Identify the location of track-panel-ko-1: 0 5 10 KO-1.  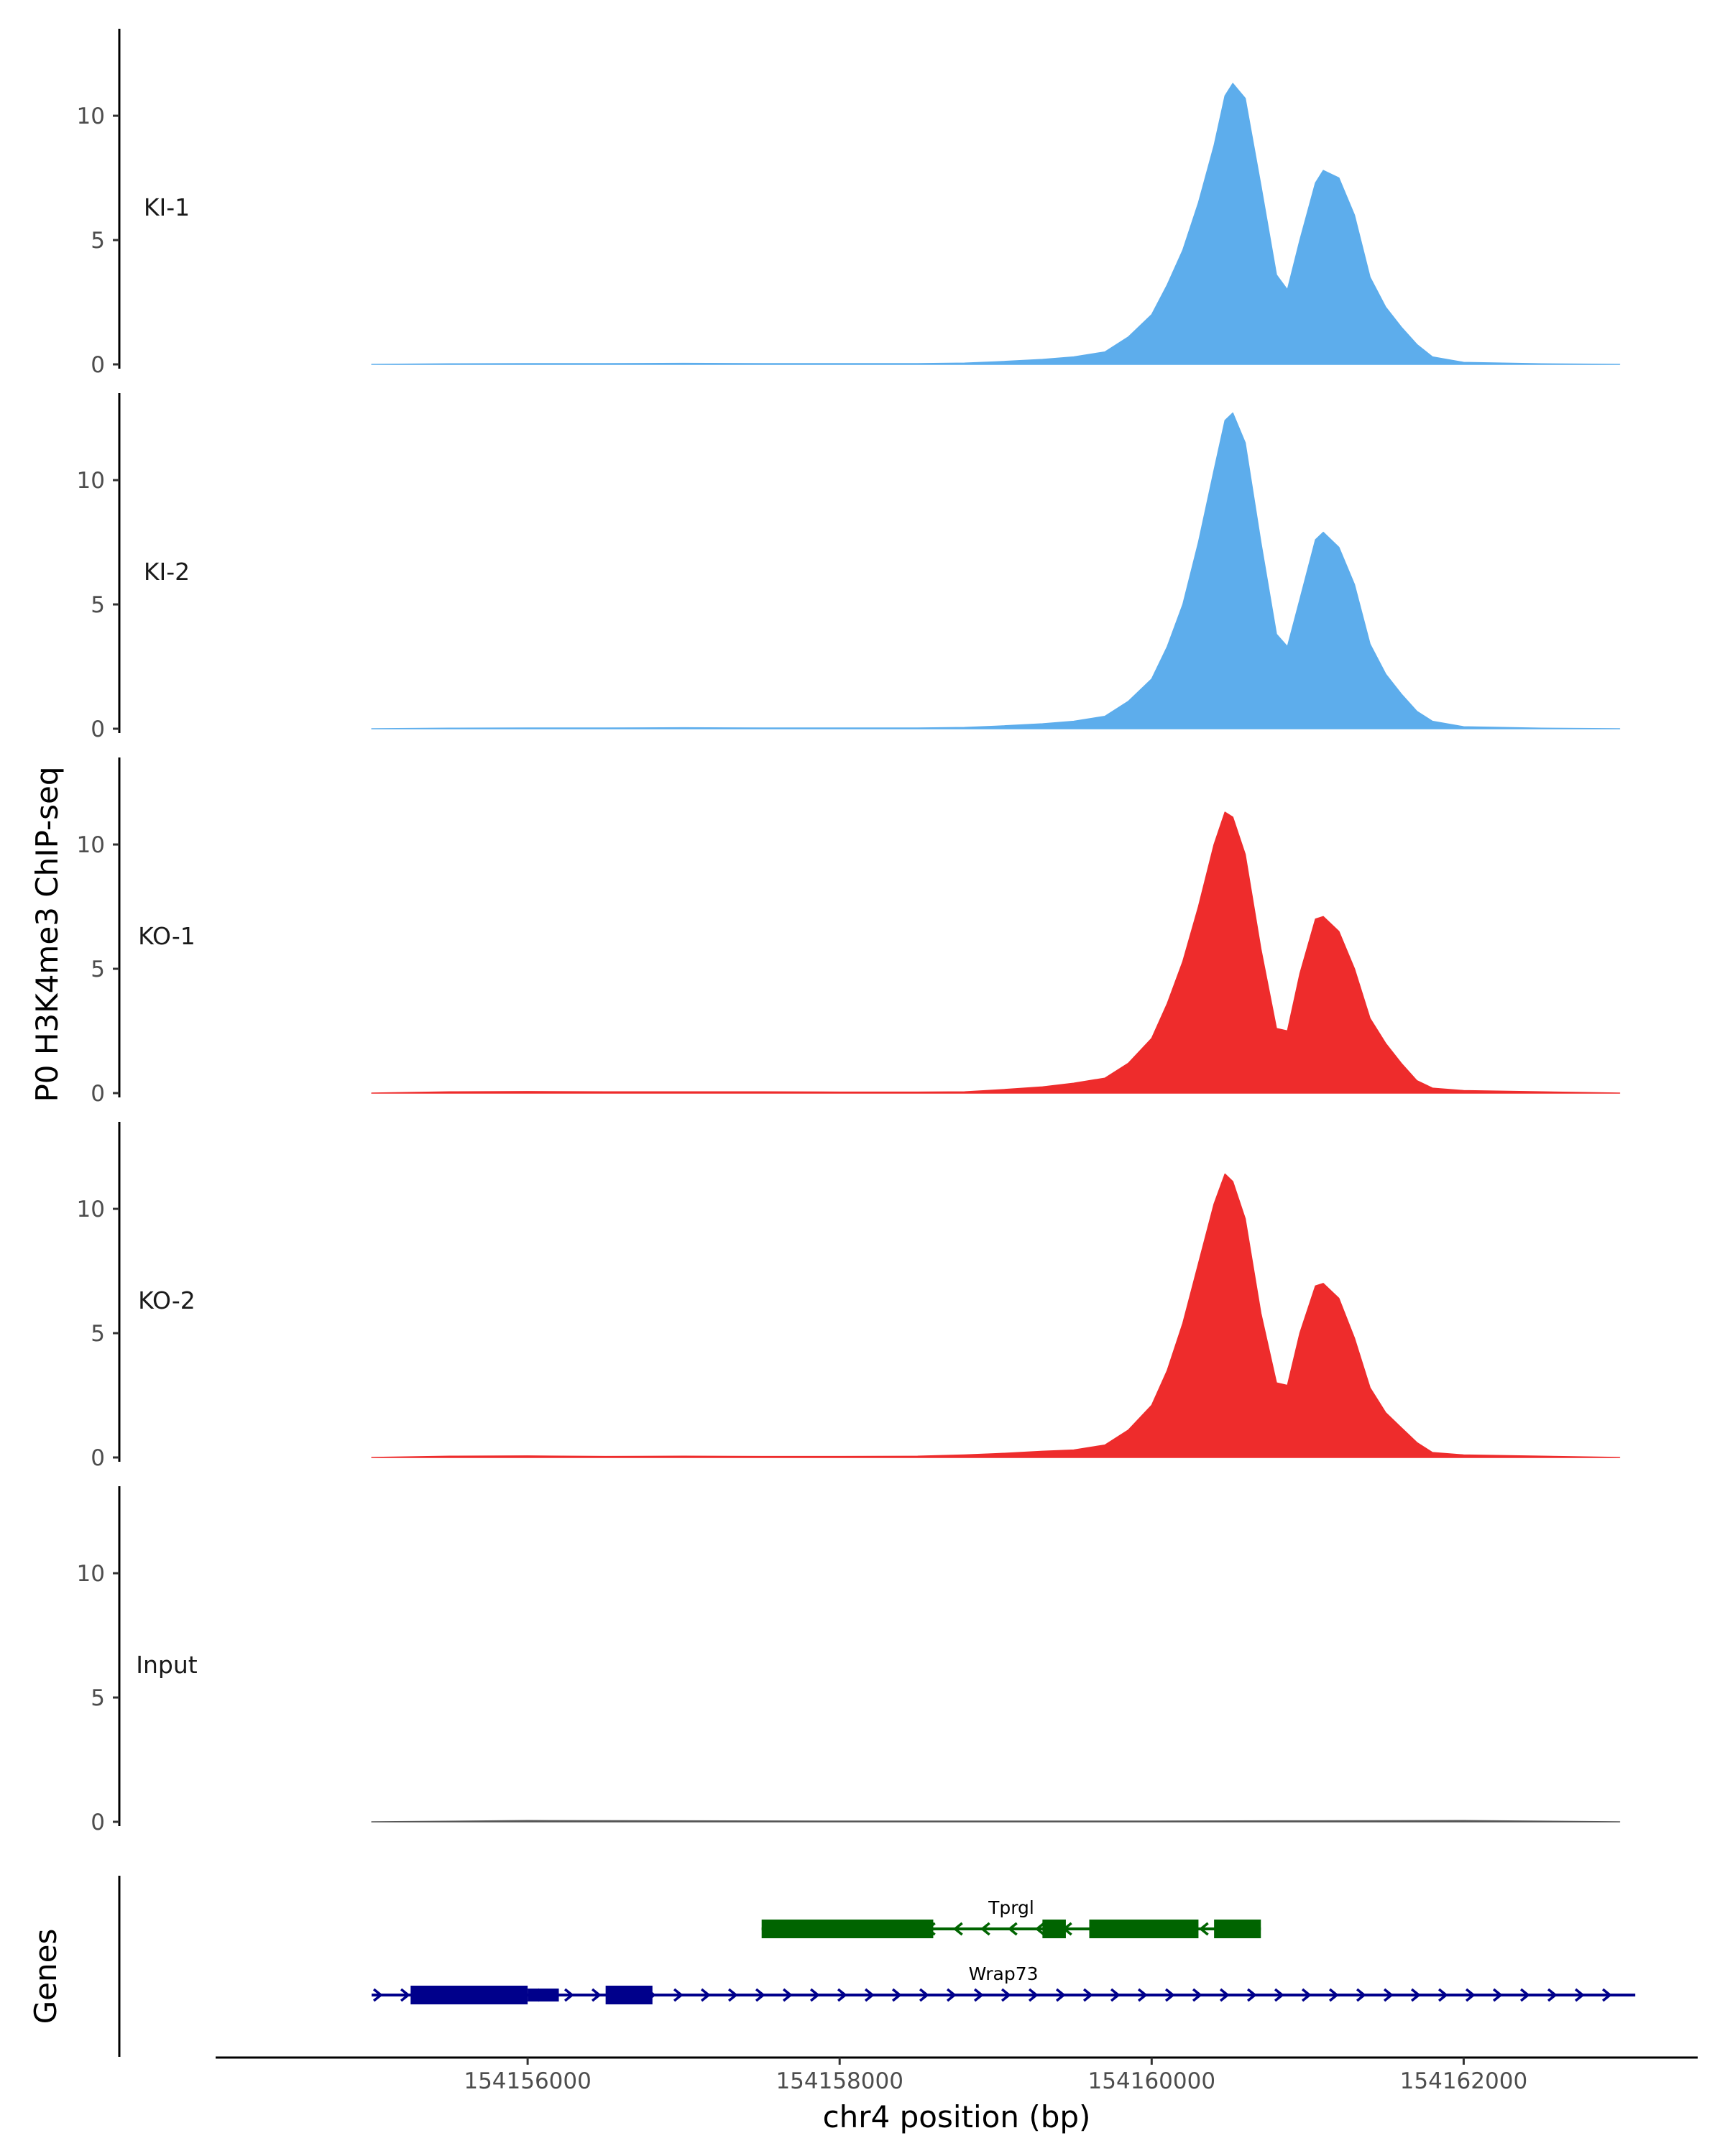
(849, 932).